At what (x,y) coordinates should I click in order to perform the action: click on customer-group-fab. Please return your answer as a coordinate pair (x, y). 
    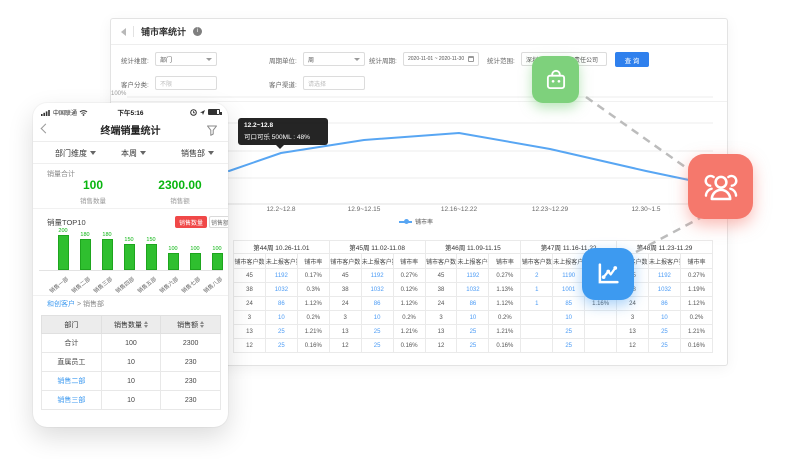
    Looking at the image, I should click on (720, 186).